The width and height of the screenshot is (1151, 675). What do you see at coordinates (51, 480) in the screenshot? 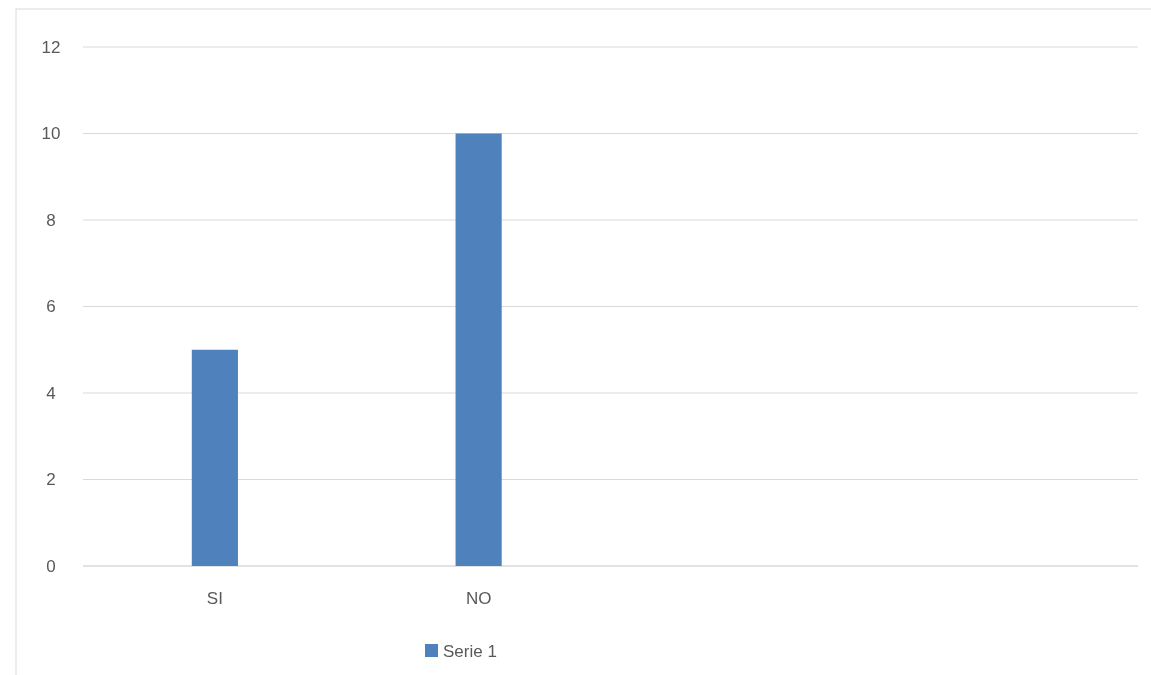
I see `y-tick-label: 2` at bounding box center [51, 480].